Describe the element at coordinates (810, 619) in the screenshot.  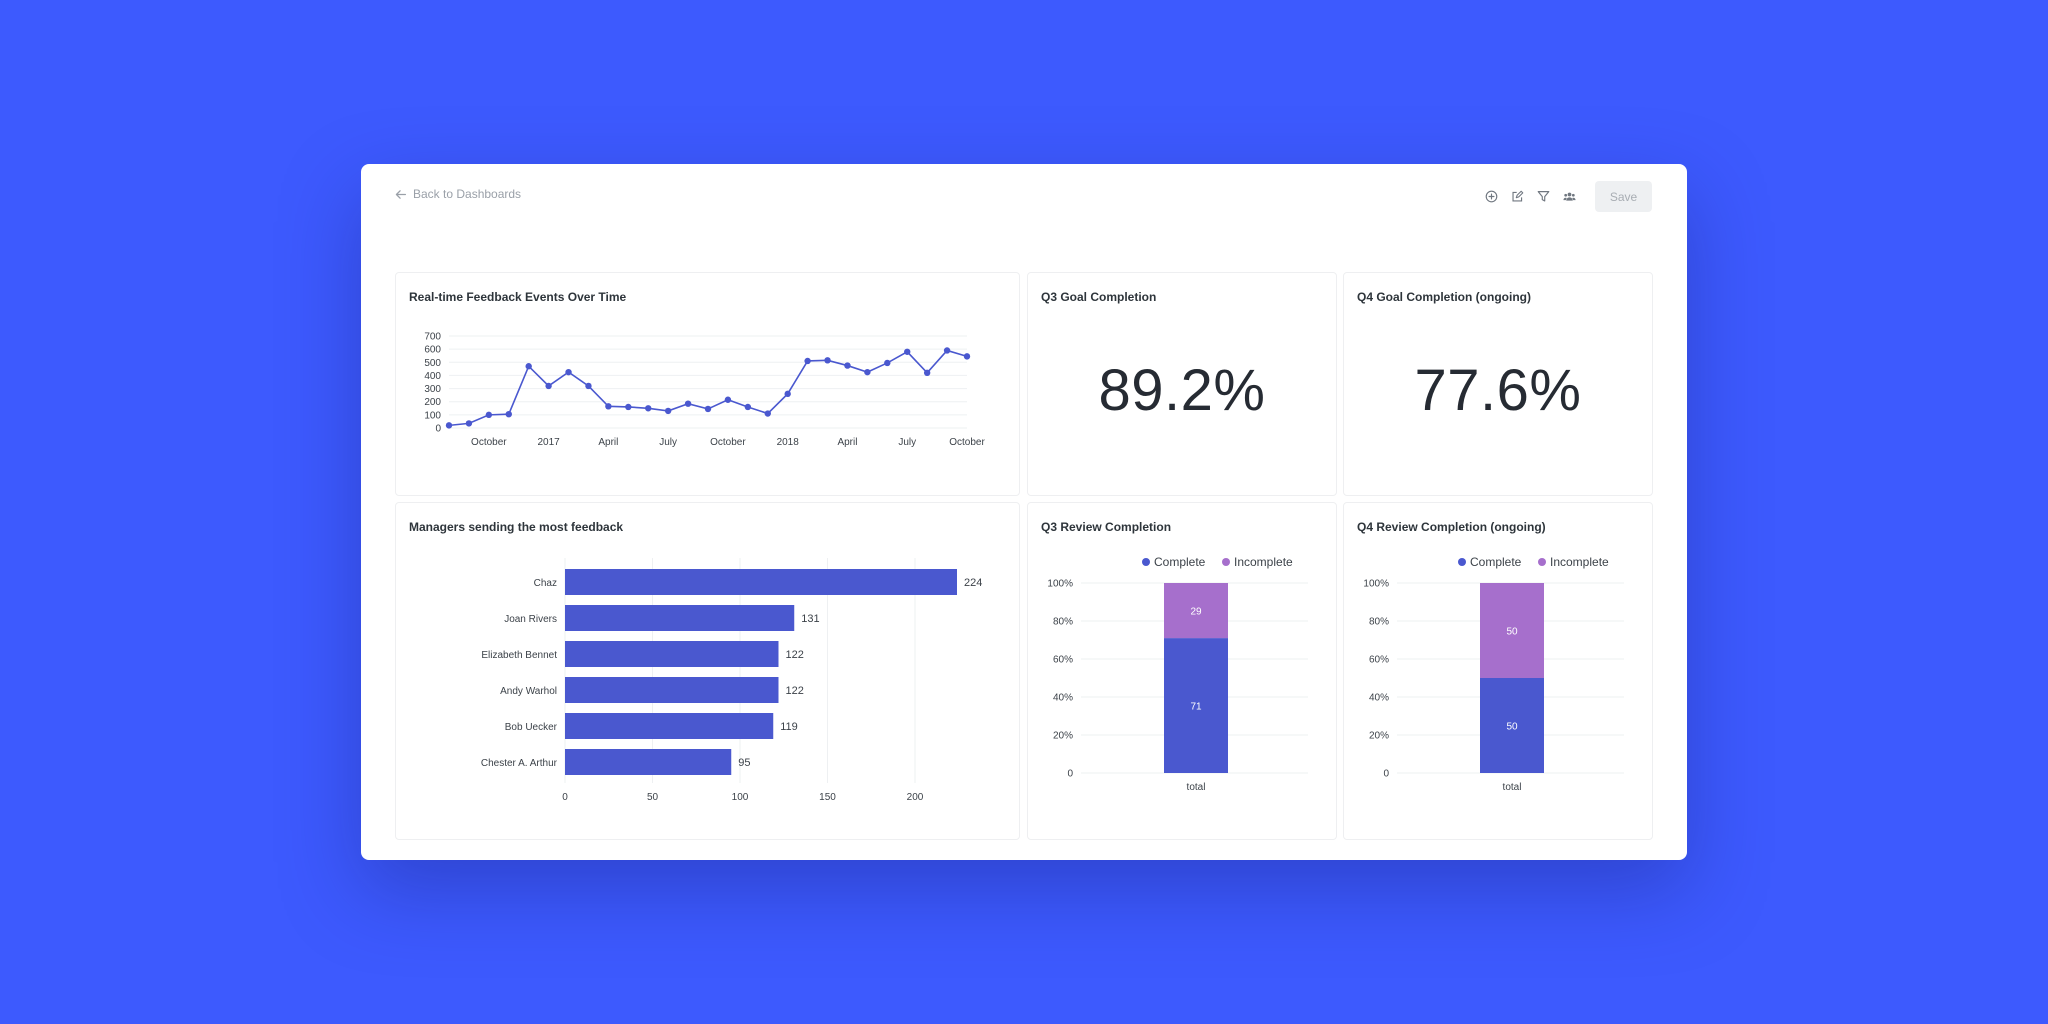
I see `data-label: 131` at that location.